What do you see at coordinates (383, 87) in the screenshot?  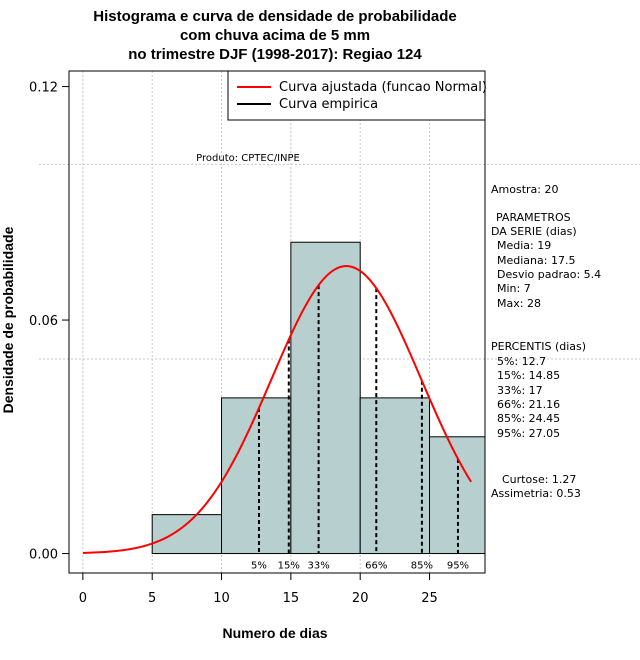 I see `legend-label-fit: Curva ajustada (funcao Normal)` at bounding box center [383, 87].